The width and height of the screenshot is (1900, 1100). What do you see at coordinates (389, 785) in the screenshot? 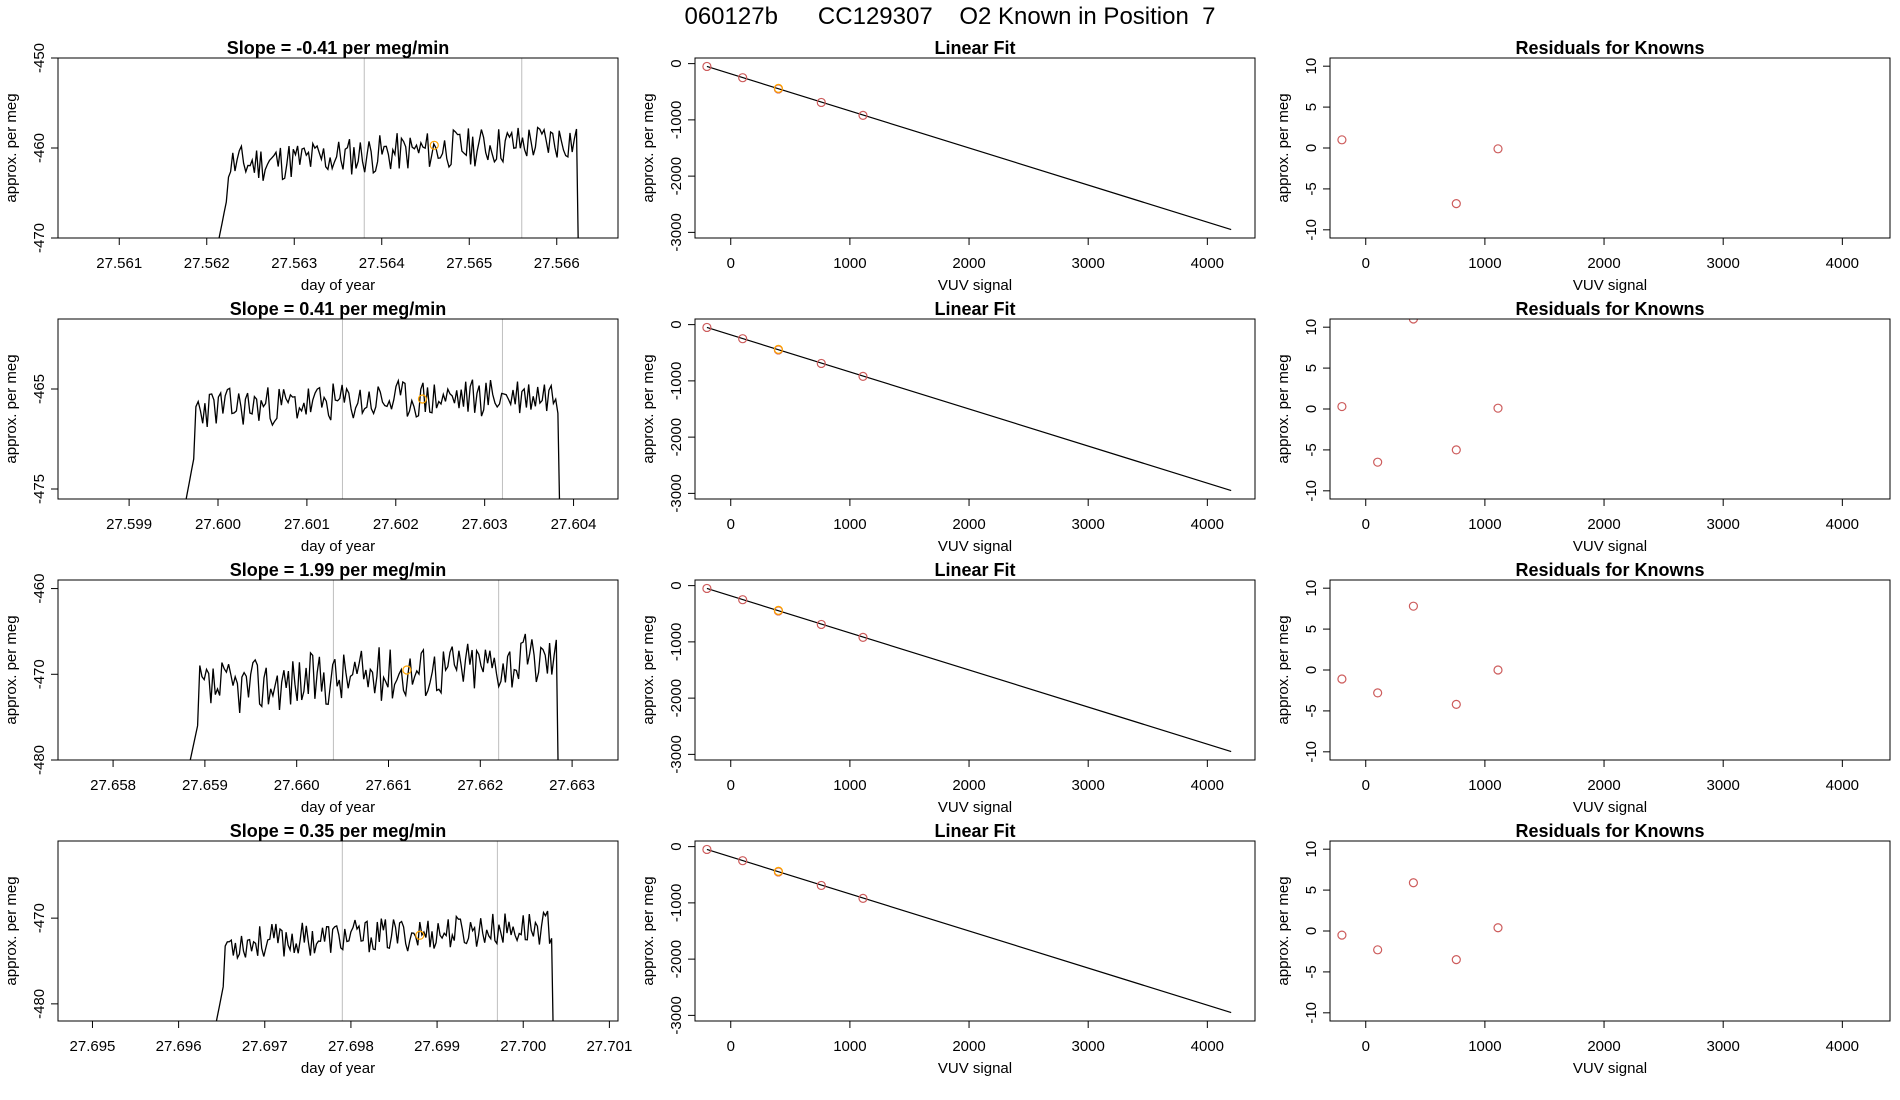
I see `x-tick-label: 27.661` at bounding box center [389, 785].